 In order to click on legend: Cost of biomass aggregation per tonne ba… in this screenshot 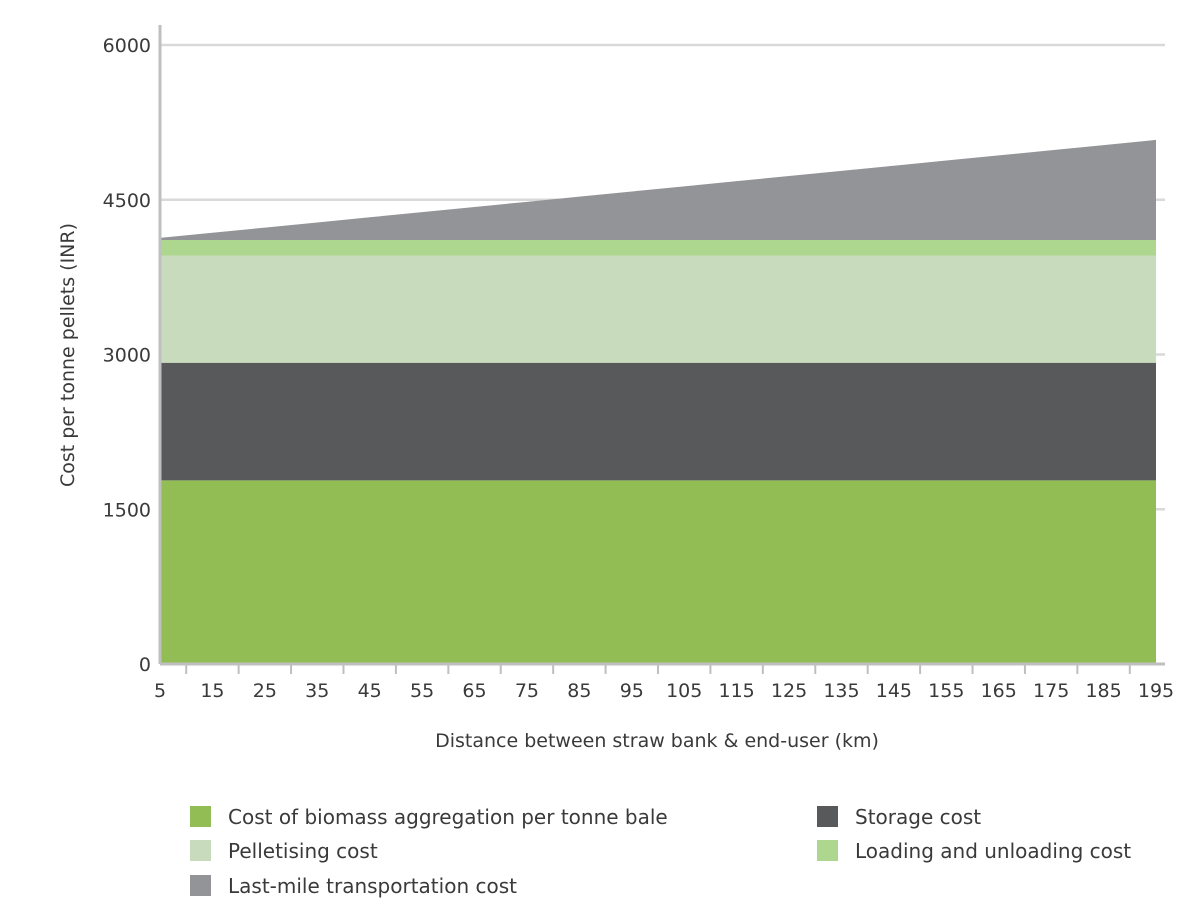, I will do `click(660, 851)`.